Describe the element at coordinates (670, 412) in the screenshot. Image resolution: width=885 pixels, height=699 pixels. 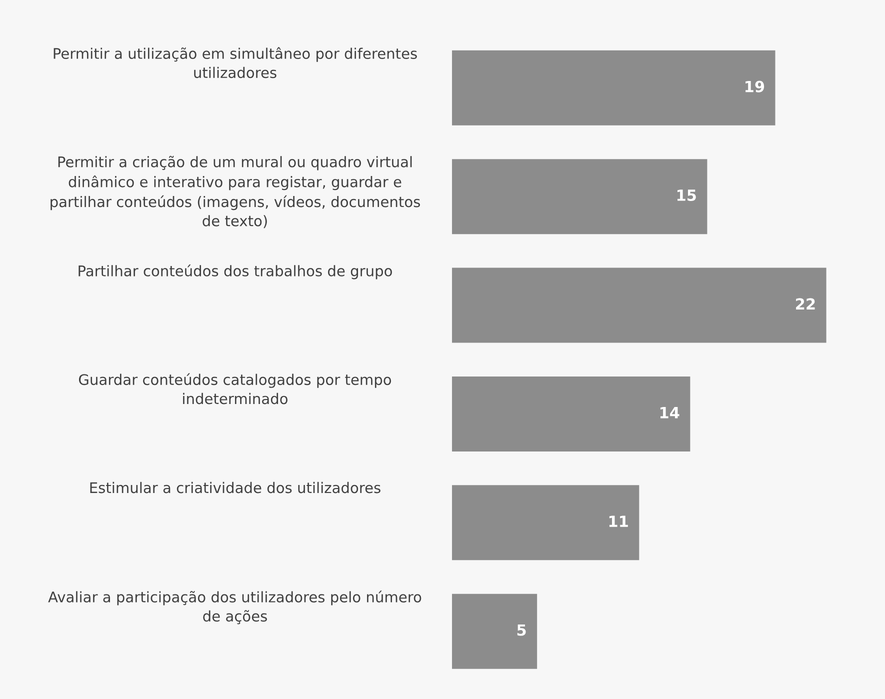
I see `data-label: 14` at that location.